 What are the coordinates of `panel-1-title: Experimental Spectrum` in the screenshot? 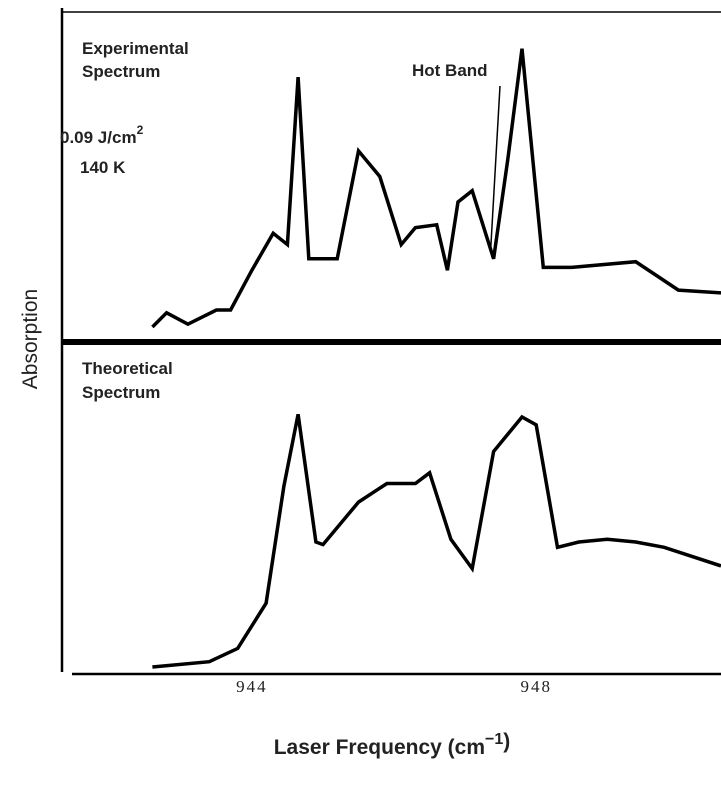 It's located at (138, 60).